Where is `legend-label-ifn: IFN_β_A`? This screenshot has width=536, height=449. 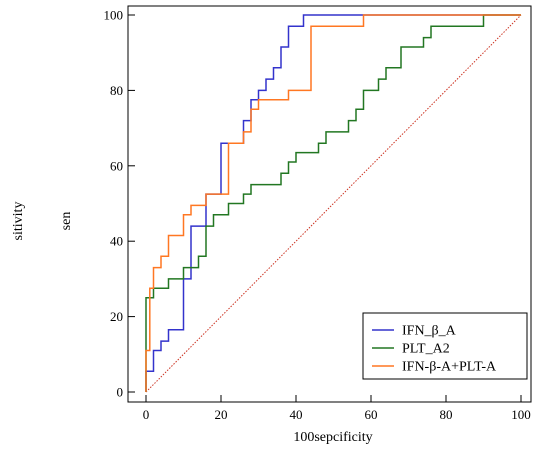
legend-label-ifn: IFN_β_A is located at coordinates (429, 331).